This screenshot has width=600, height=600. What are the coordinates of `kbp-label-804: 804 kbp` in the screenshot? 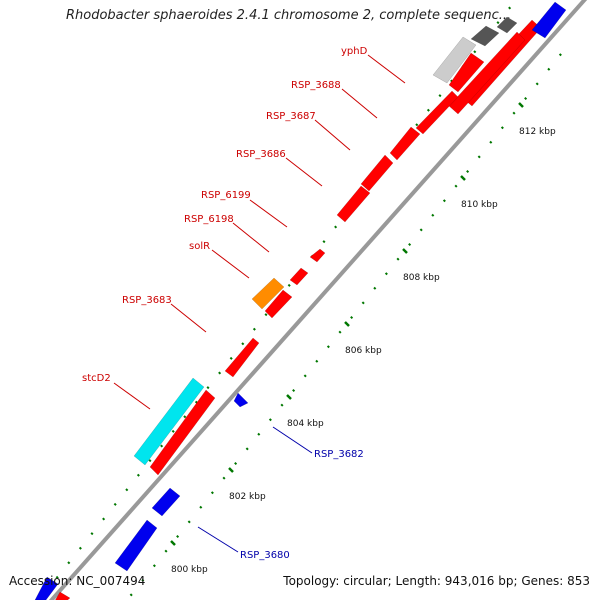 It's located at (305, 424).